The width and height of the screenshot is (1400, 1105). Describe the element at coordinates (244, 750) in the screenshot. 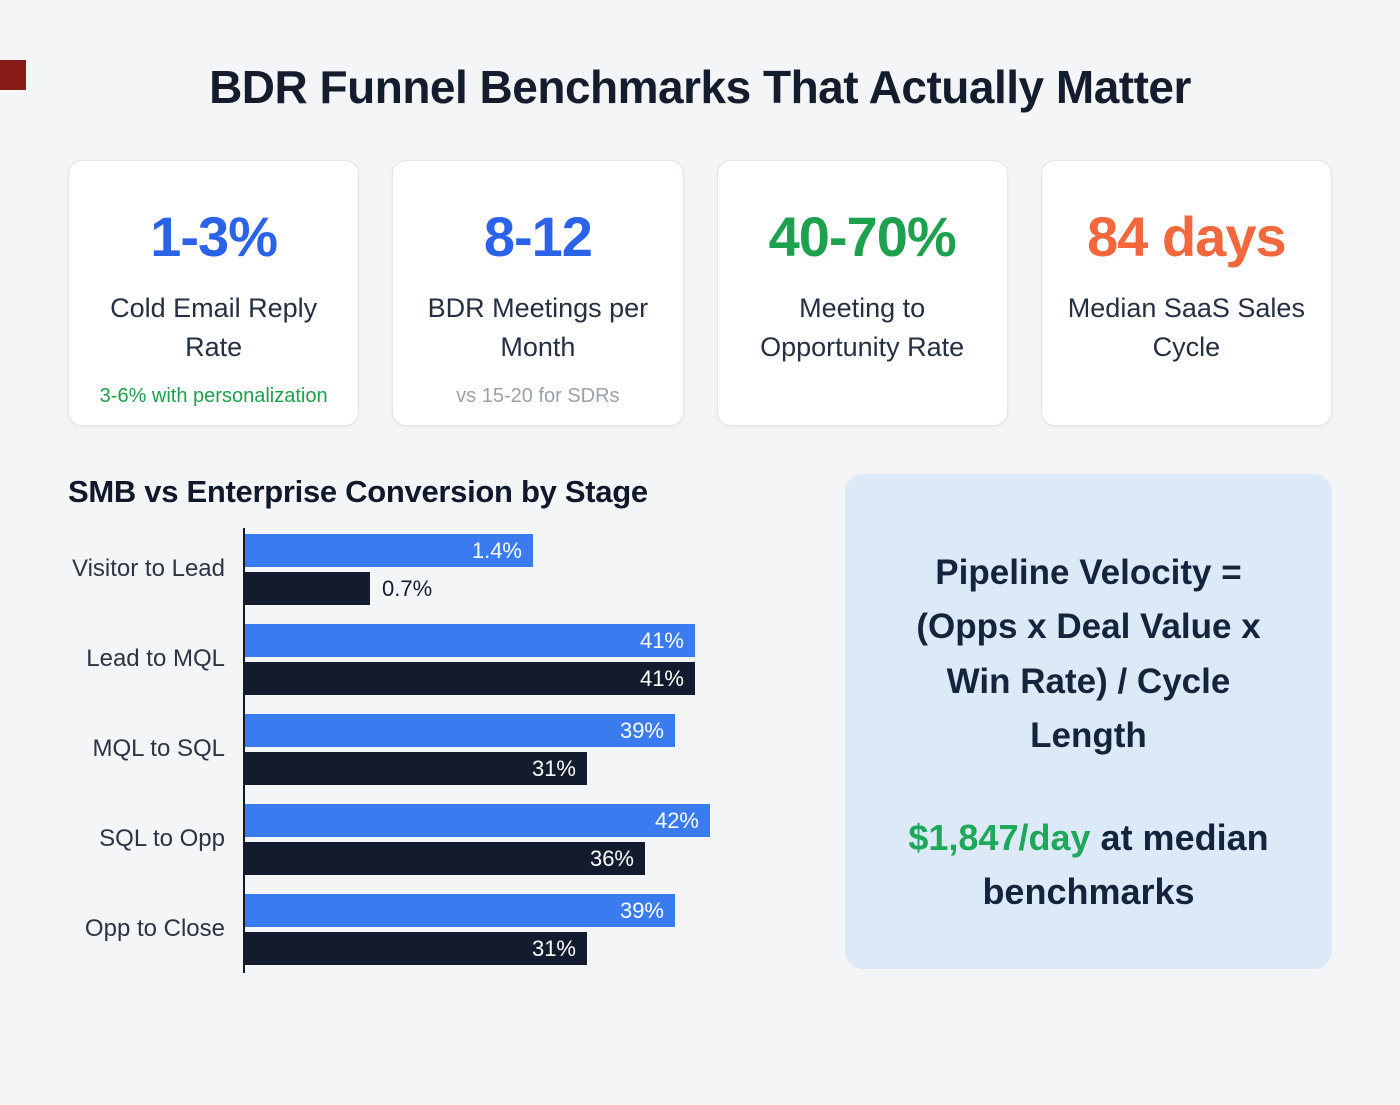

I see `chart-y-axis` at that location.